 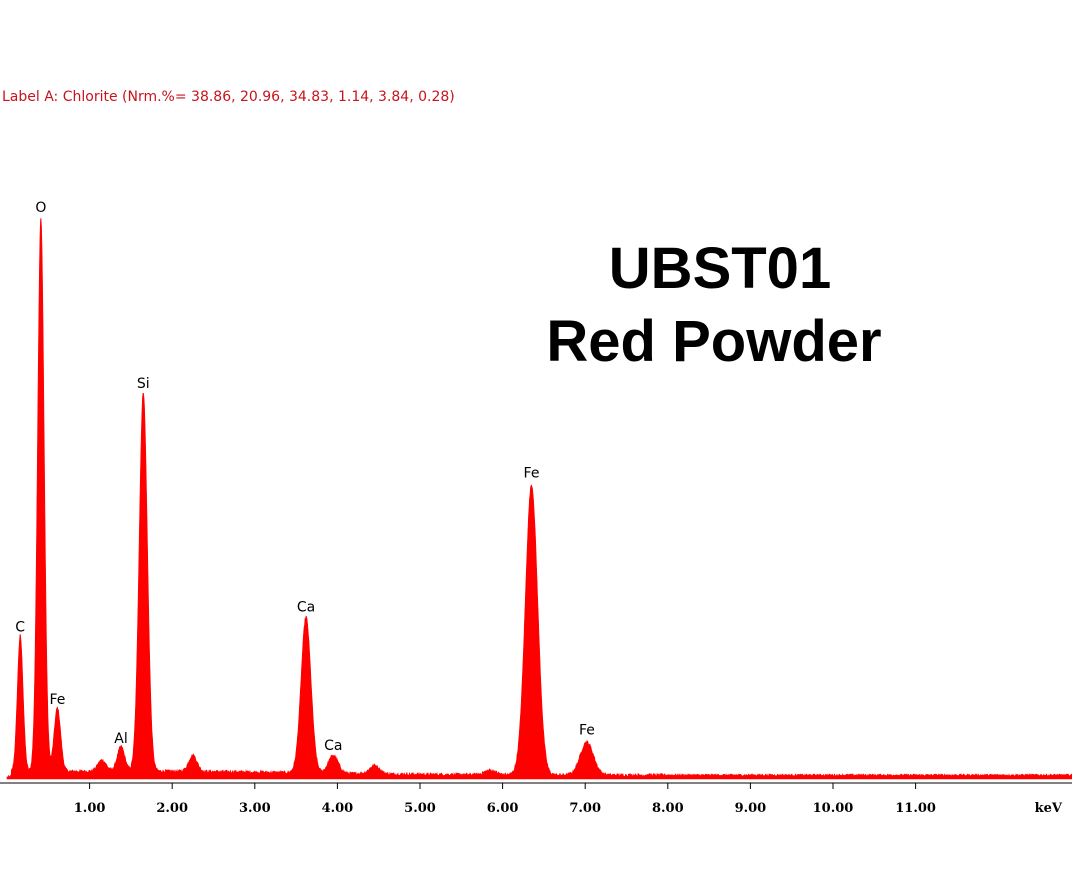 I want to click on x-tick-label-3.00: 3.00, so click(x=255, y=808).